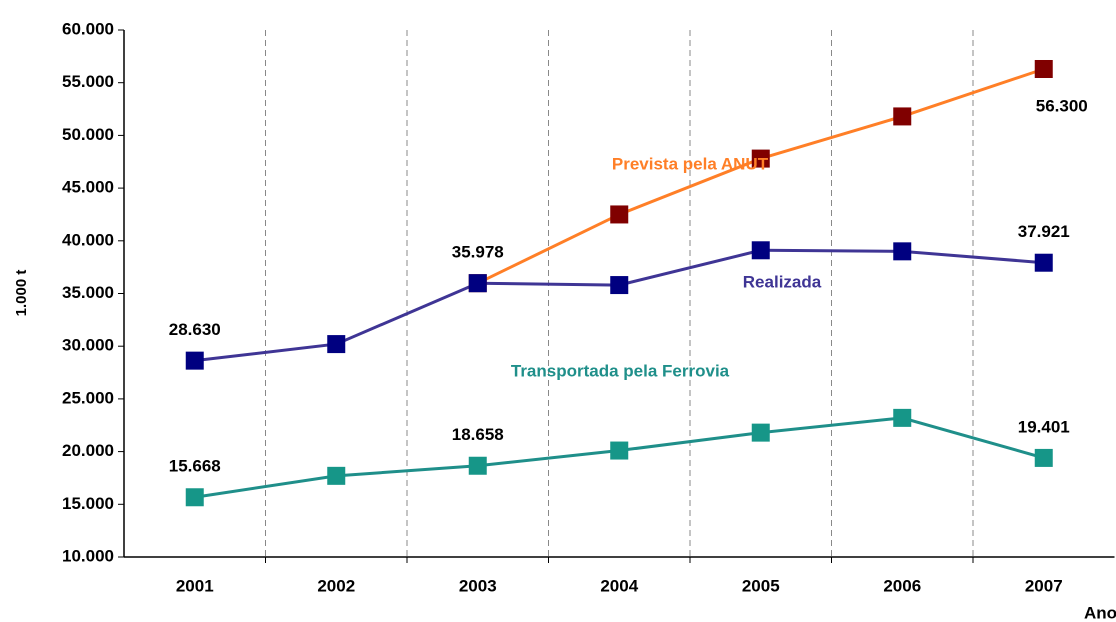 This screenshot has width=1116, height=622. Describe the element at coordinates (902, 585) in the screenshot. I see `x-tick-label: 2006` at that location.